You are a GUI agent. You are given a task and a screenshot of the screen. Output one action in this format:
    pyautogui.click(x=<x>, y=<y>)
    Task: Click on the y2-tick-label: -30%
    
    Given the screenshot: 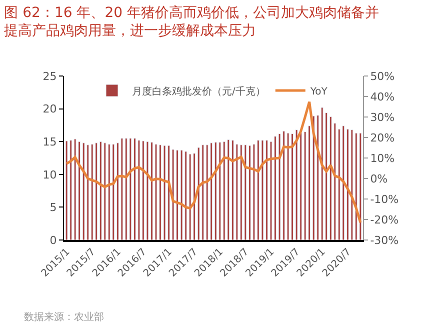 What is the action you would take?
    pyautogui.click(x=384, y=240)
    